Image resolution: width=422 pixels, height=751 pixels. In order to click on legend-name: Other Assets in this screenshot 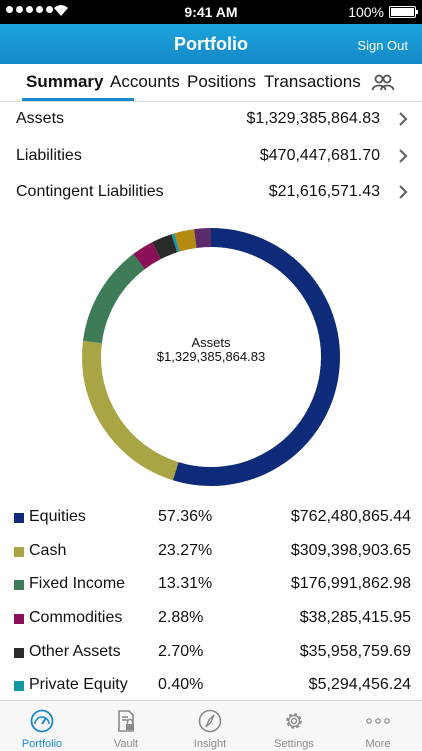, I will do `click(75, 651)`.